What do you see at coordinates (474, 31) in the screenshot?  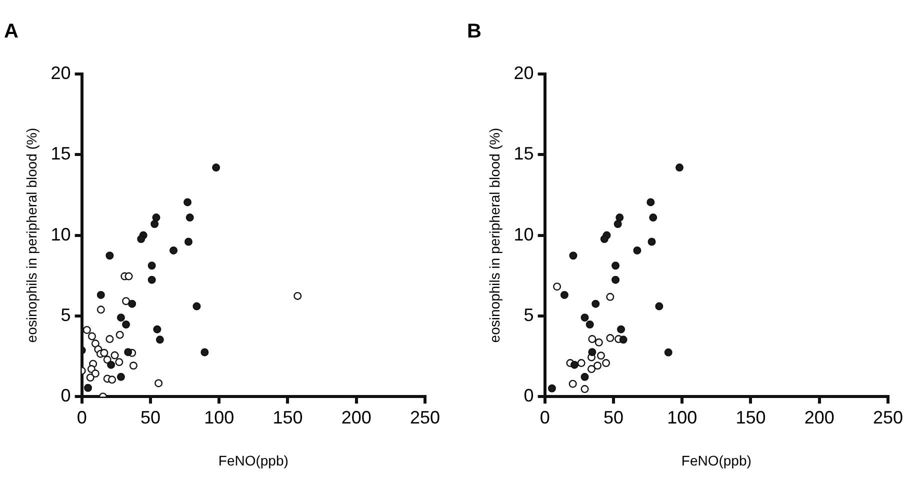 I see `chart-title: B` at bounding box center [474, 31].